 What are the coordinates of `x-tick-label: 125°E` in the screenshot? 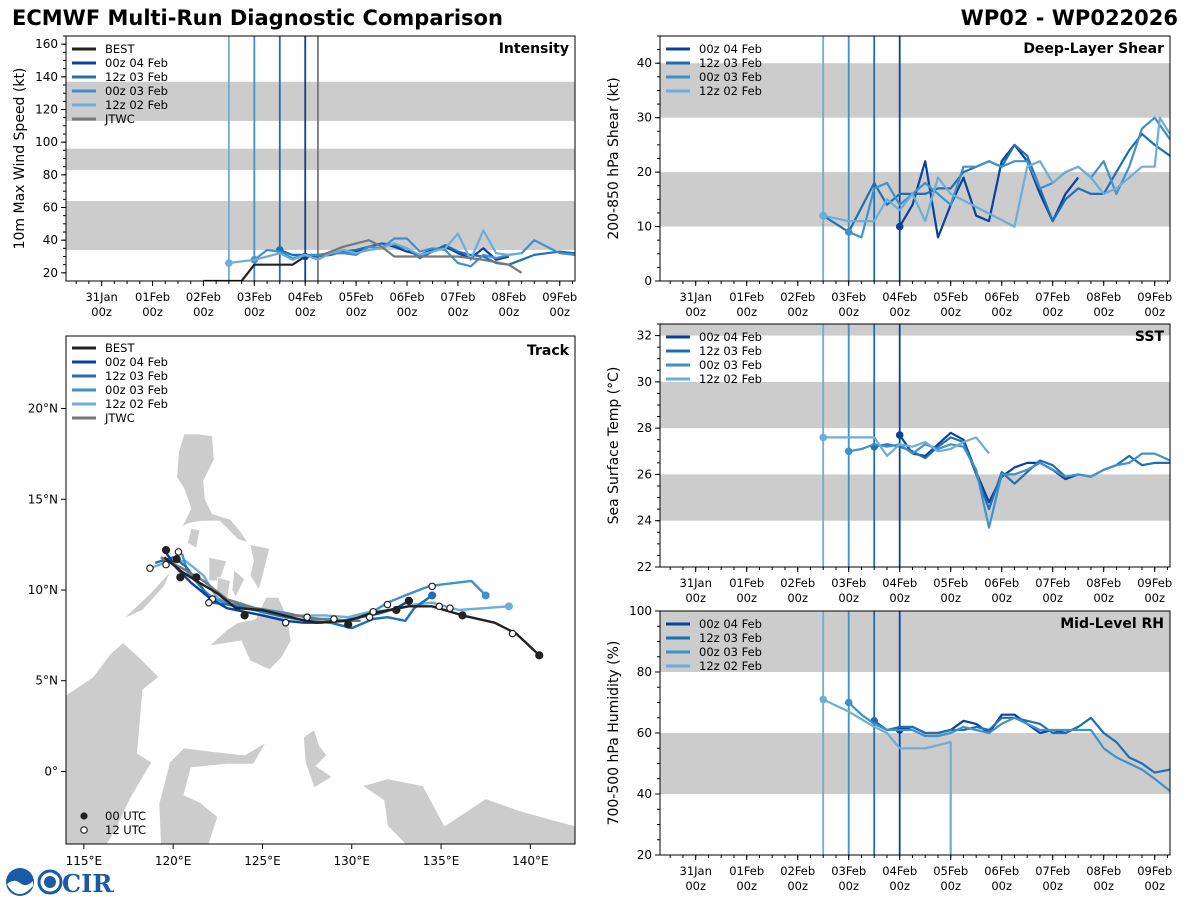 It's located at (262, 861).